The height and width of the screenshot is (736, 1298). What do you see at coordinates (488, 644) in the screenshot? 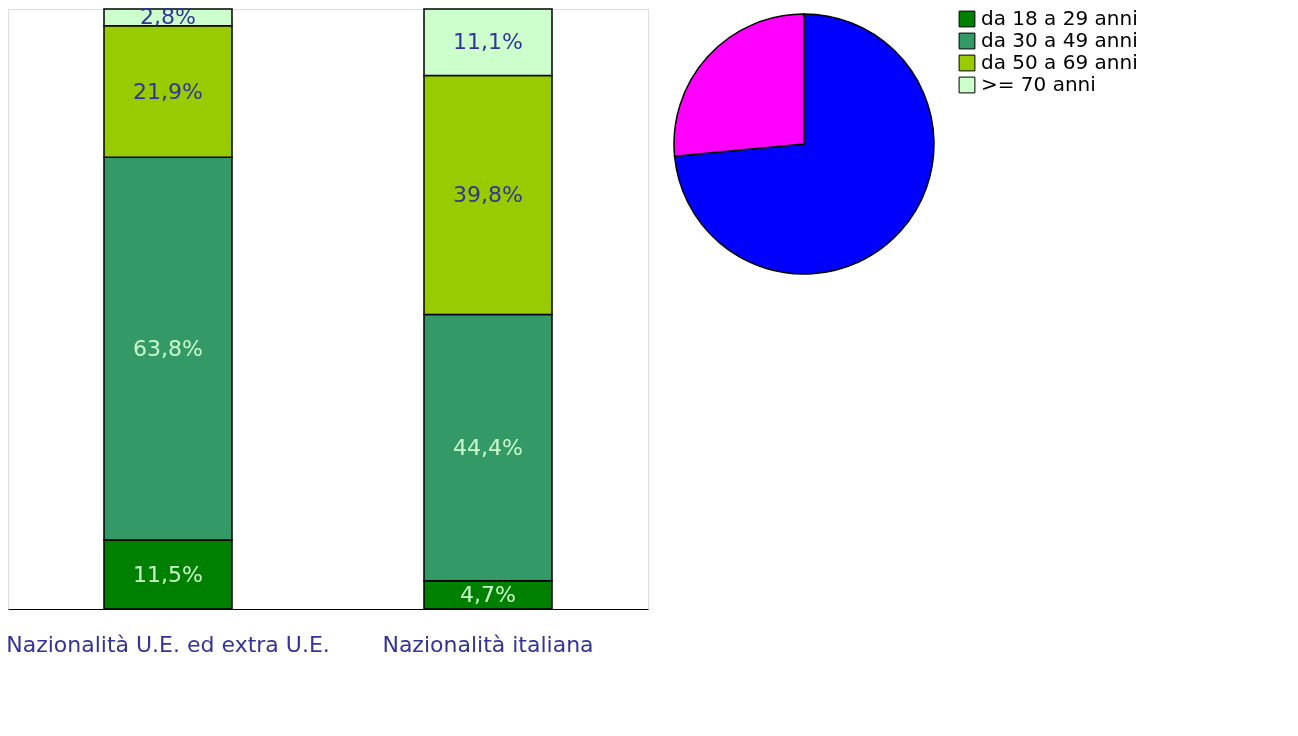
I see `x-tick-label: Nazionalità italiana` at bounding box center [488, 644].